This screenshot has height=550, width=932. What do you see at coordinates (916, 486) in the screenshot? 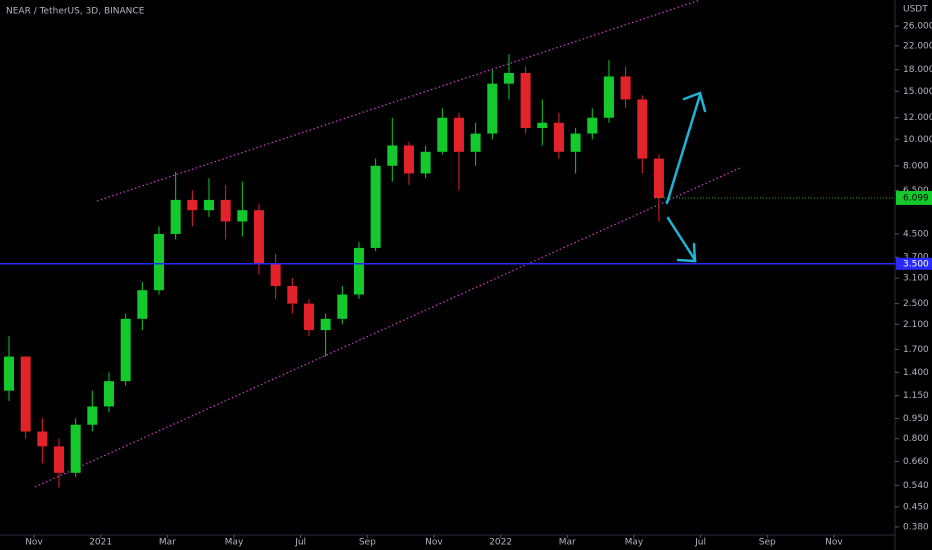
I see `y-tick-label: 0.540` at bounding box center [916, 486].